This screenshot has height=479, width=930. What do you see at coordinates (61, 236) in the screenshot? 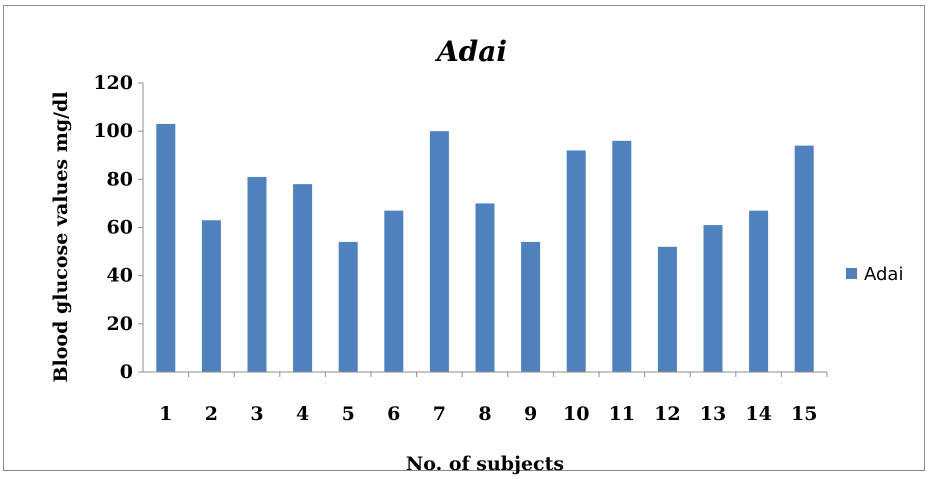
I see `y-axis-label: Blood glucose values mg/dl` at bounding box center [61, 236].